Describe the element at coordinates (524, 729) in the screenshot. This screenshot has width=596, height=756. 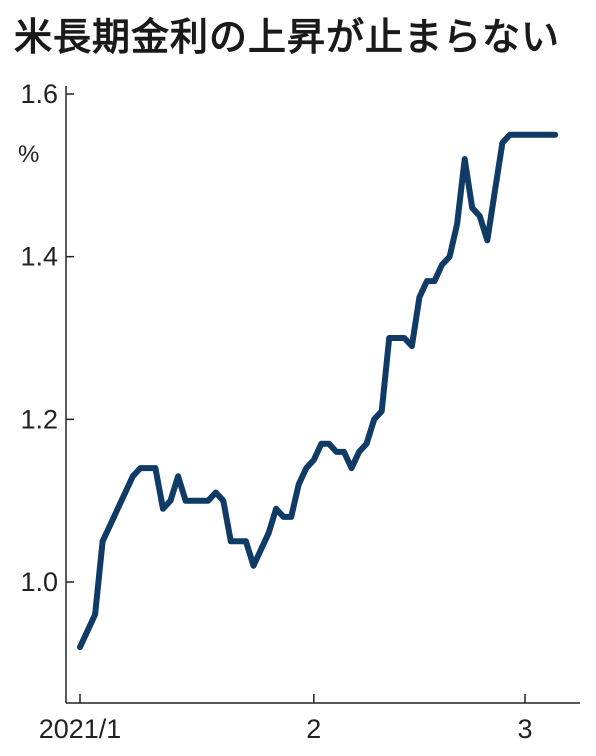
I see `x-tick-label: 3` at that location.